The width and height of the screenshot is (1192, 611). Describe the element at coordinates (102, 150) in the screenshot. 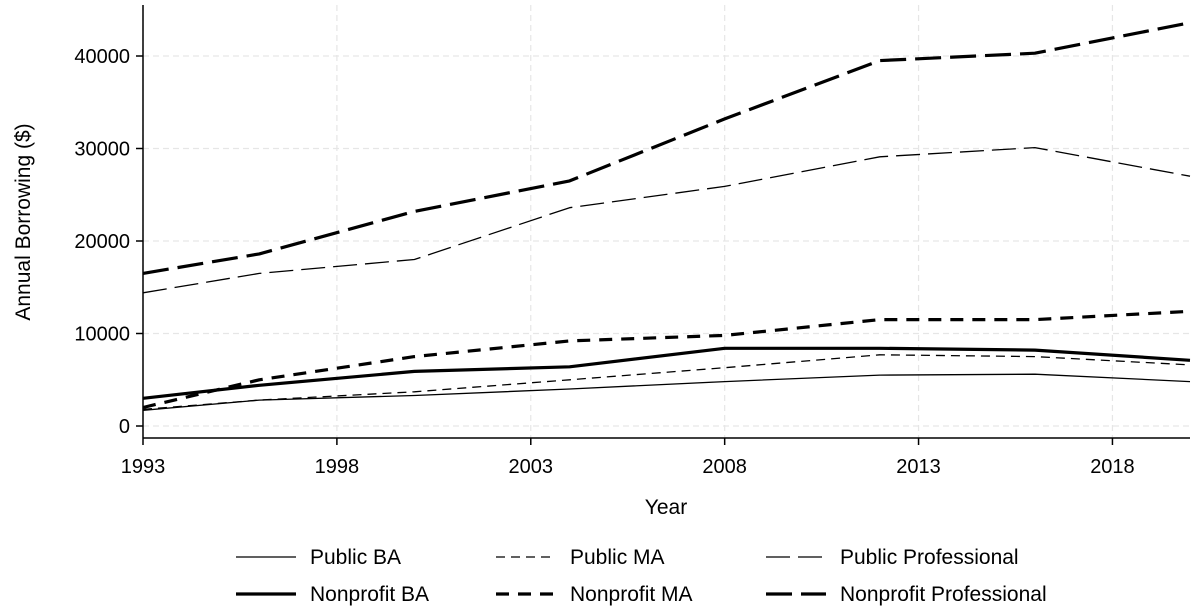

I see `y-tick-label: 30000` at that location.